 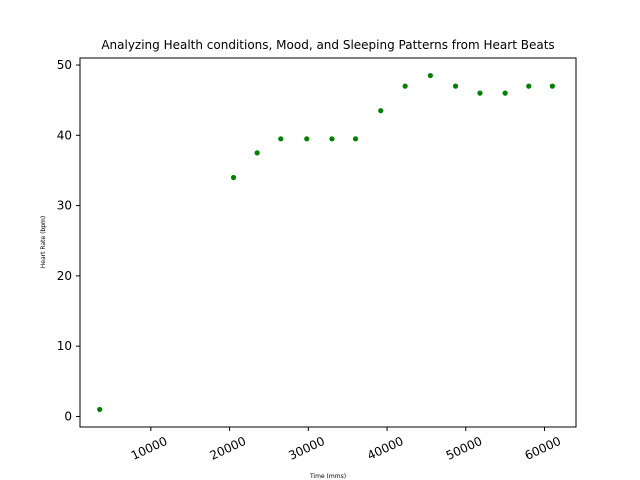 I want to click on x-tick-label: 10000, so click(x=149, y=448).